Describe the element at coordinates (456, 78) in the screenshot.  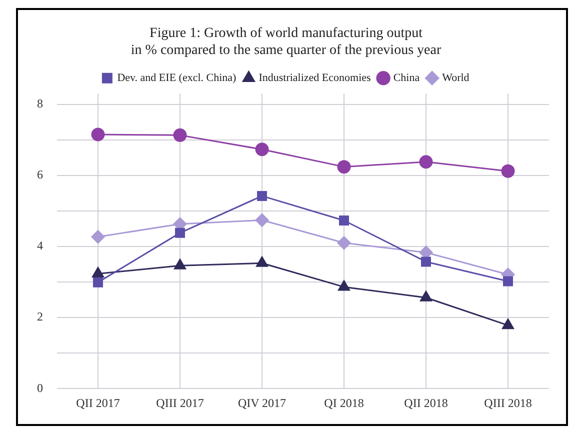
I see `legend-label: World` at that location.